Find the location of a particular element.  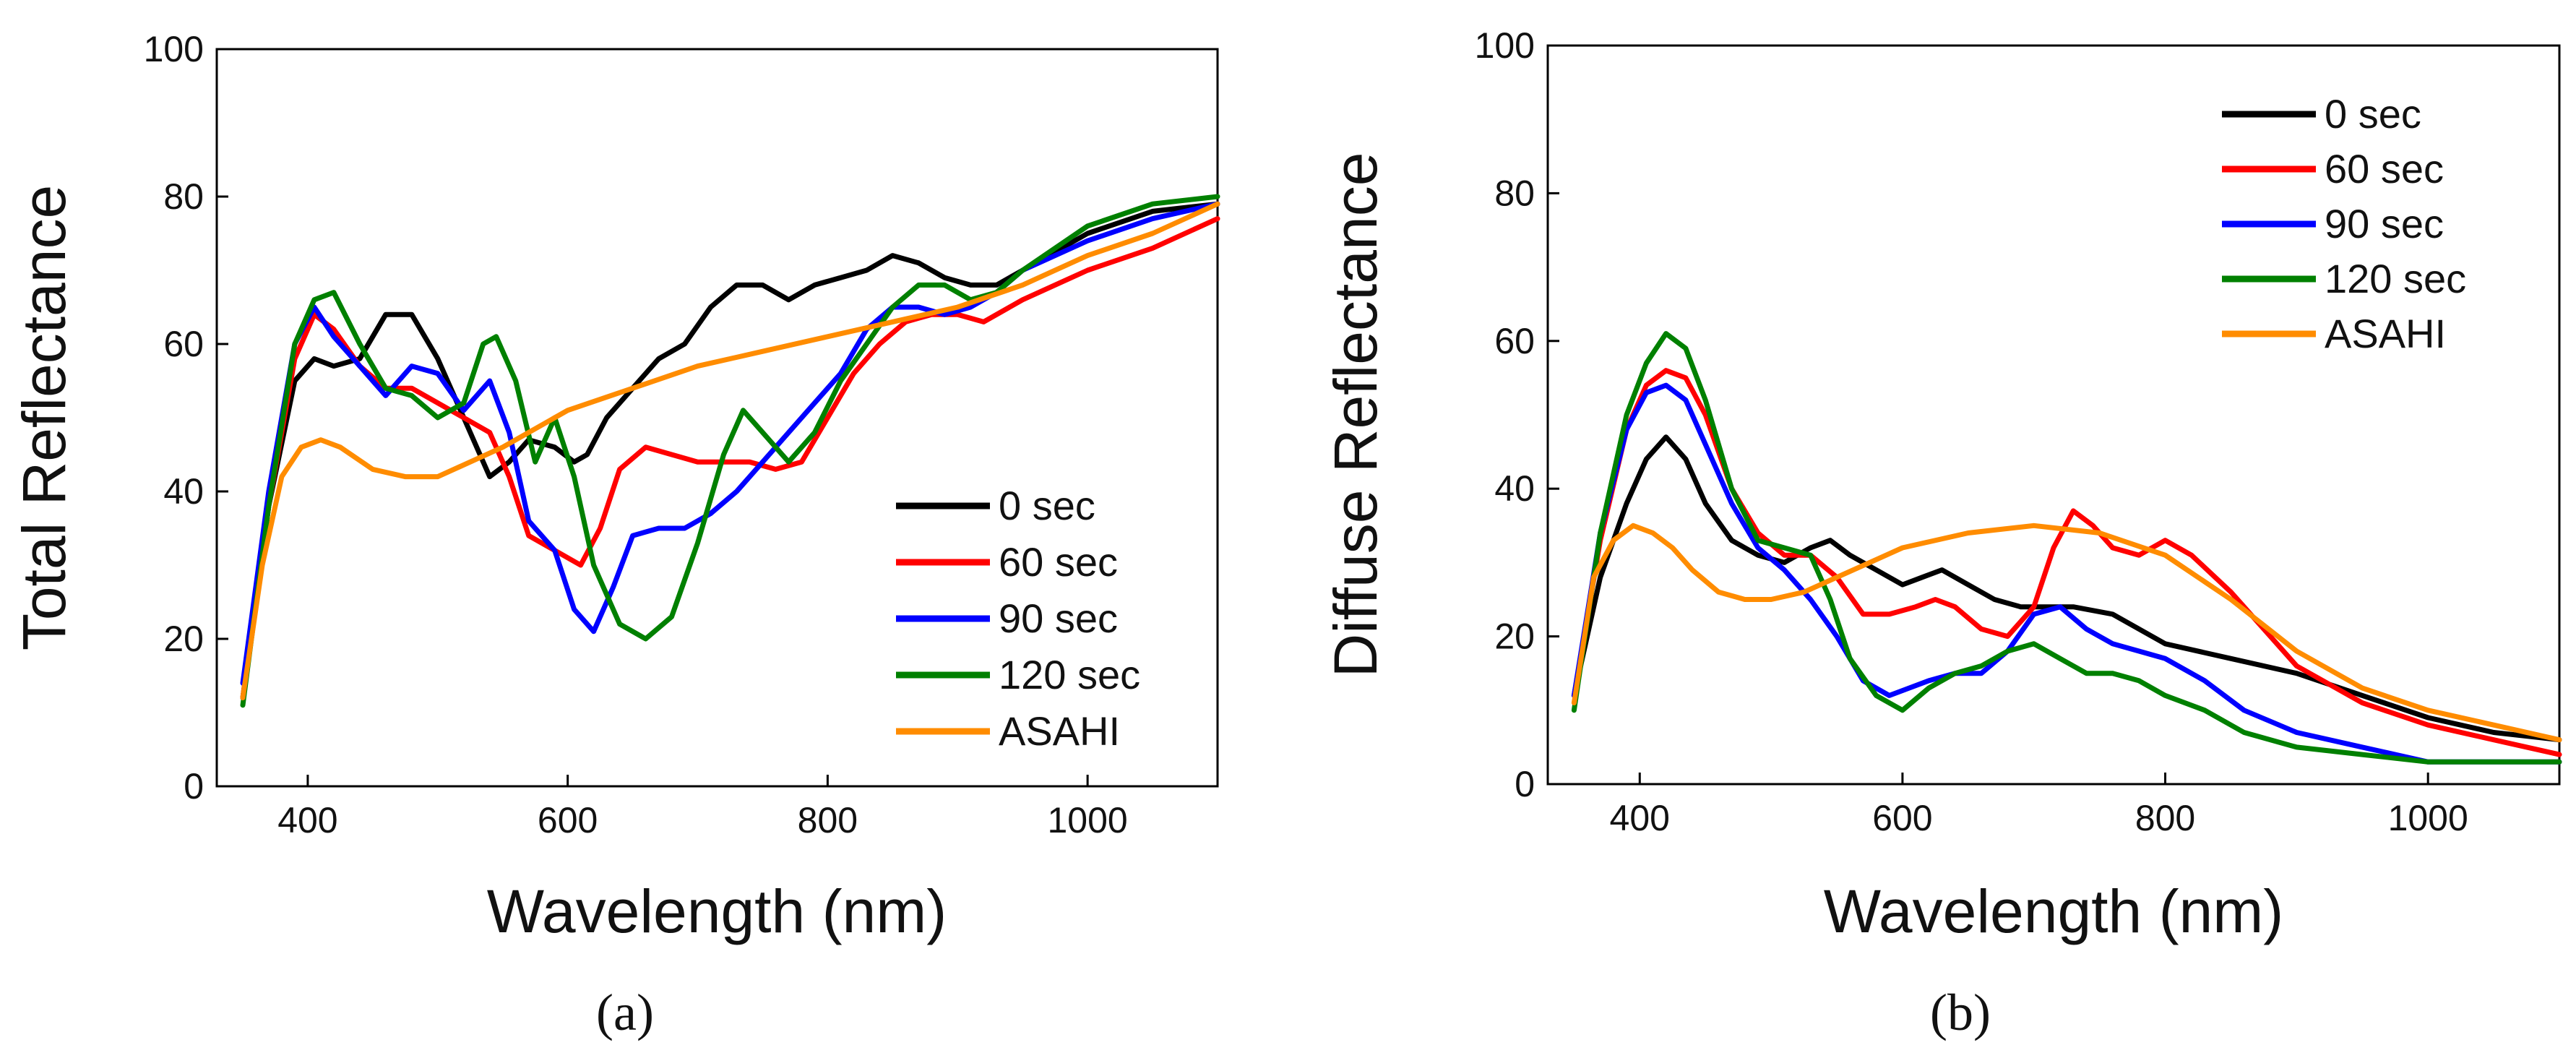

series-line-90-sec is located at coordinates (2066, 573).